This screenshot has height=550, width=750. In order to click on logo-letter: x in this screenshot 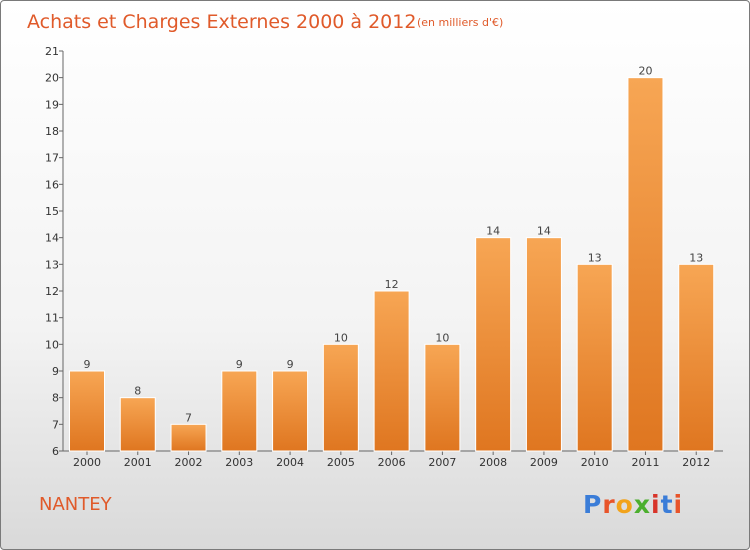, I will do `click(642, 504)`.